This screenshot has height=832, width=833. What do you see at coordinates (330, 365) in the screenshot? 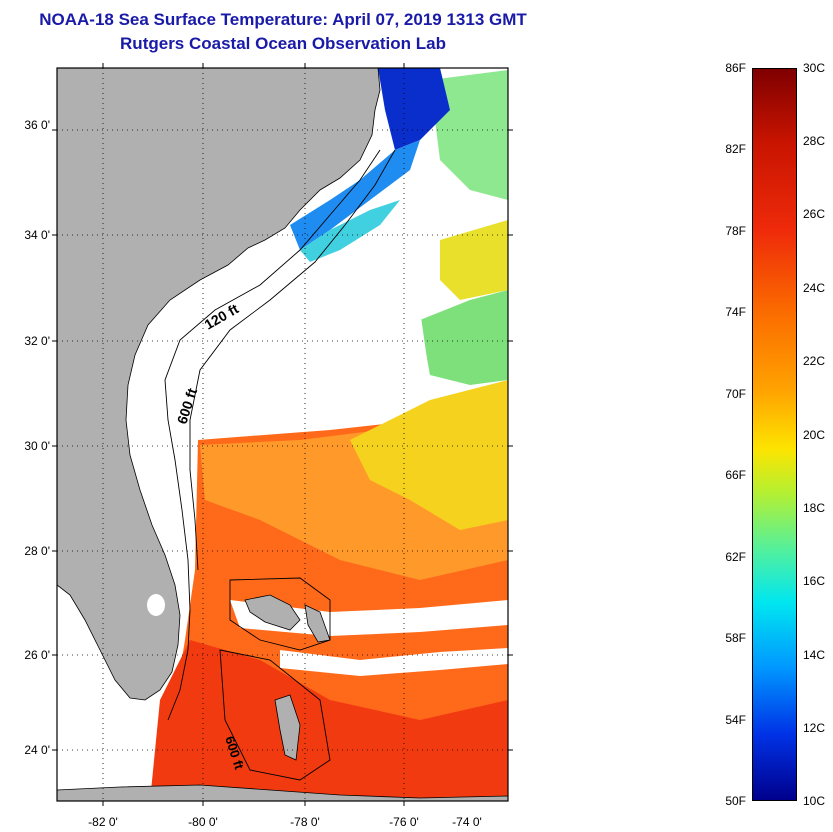
I see `cloud-patch-central` at bounding box center [330, 365].